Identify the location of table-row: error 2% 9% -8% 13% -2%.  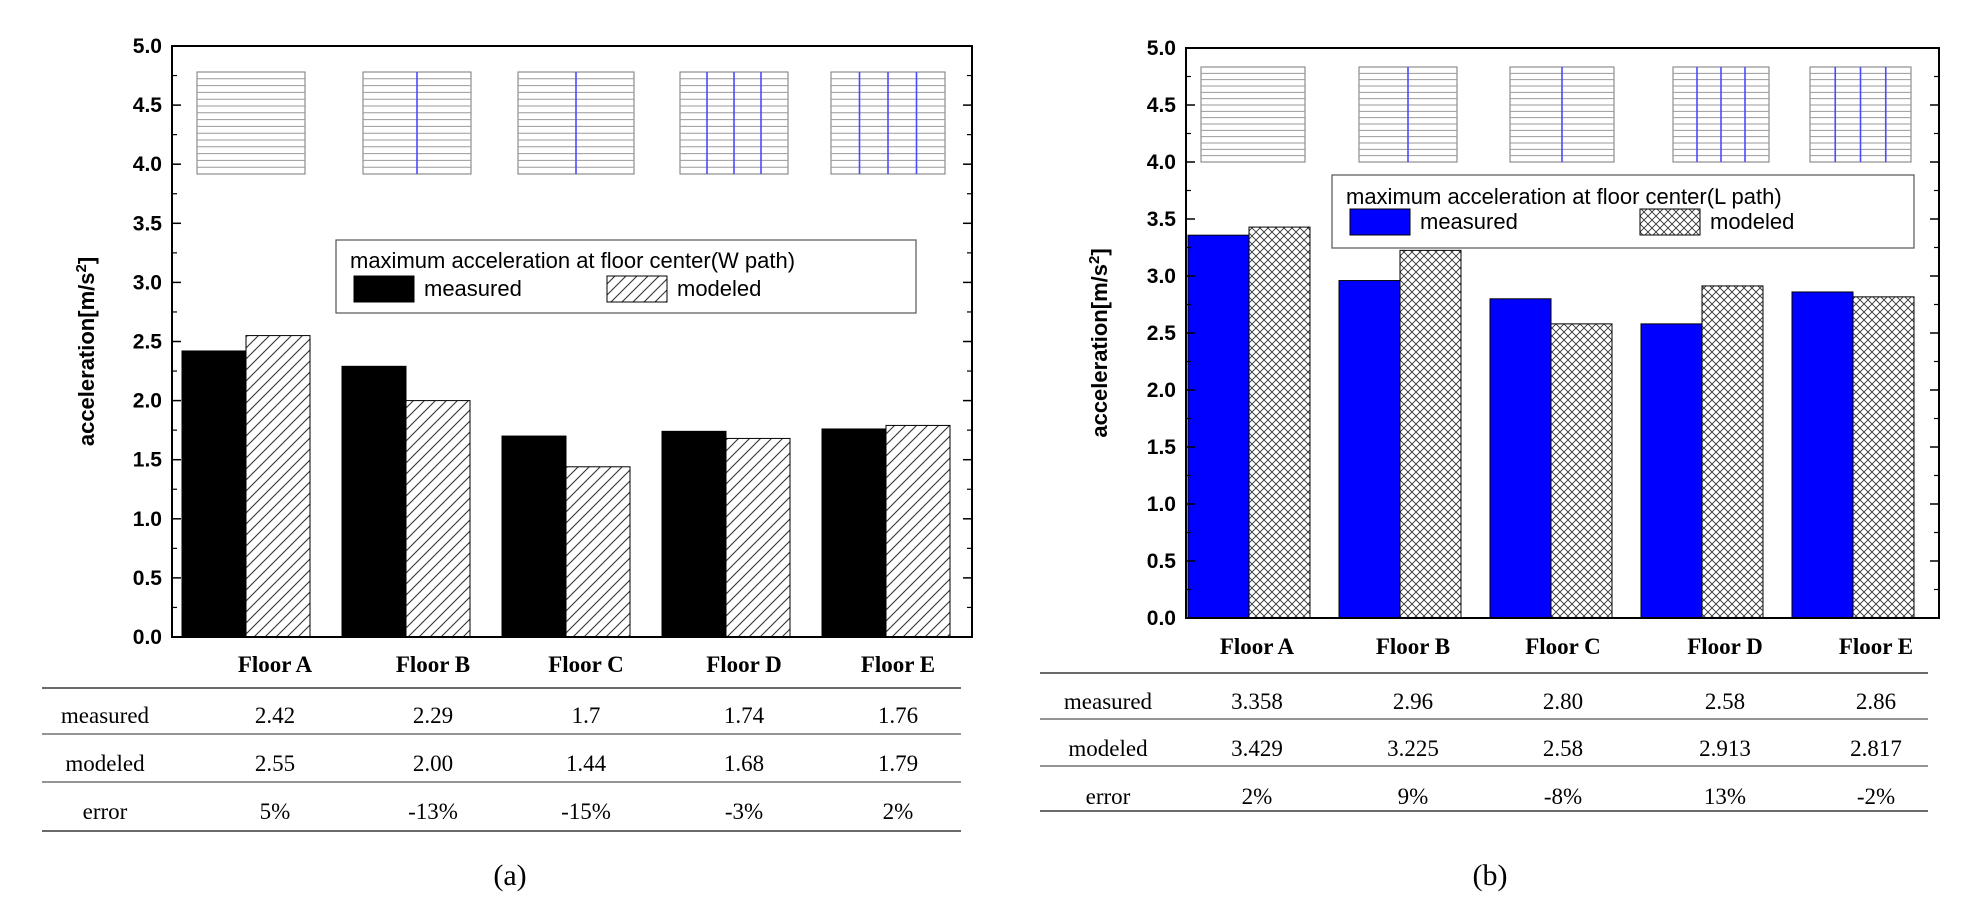
(1491, 796).